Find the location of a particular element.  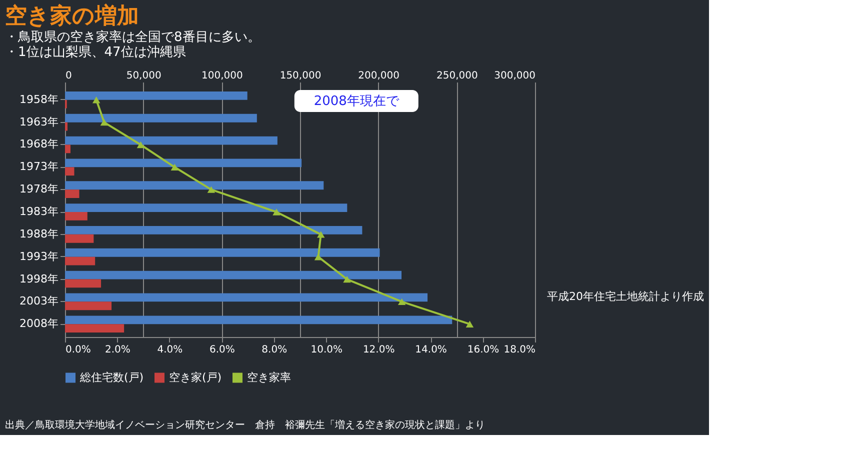

y-tick-label: 1973年 is located at coordinates (39, 167).